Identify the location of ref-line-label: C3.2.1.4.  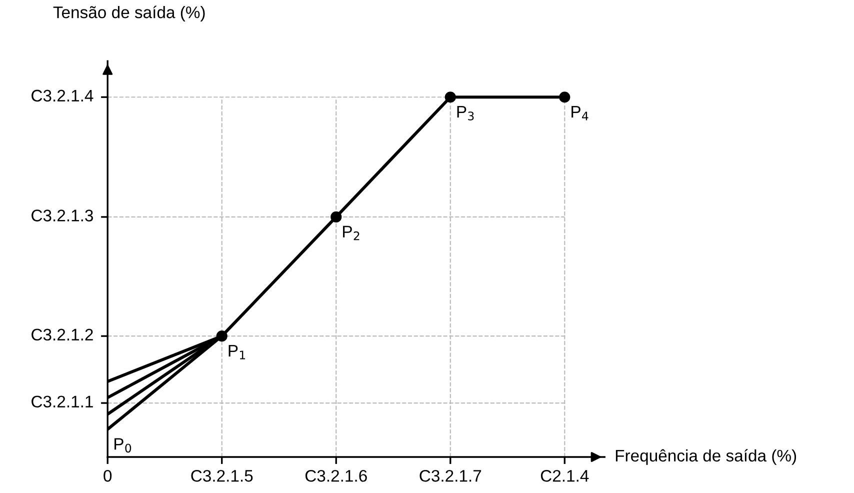
(63, 96).